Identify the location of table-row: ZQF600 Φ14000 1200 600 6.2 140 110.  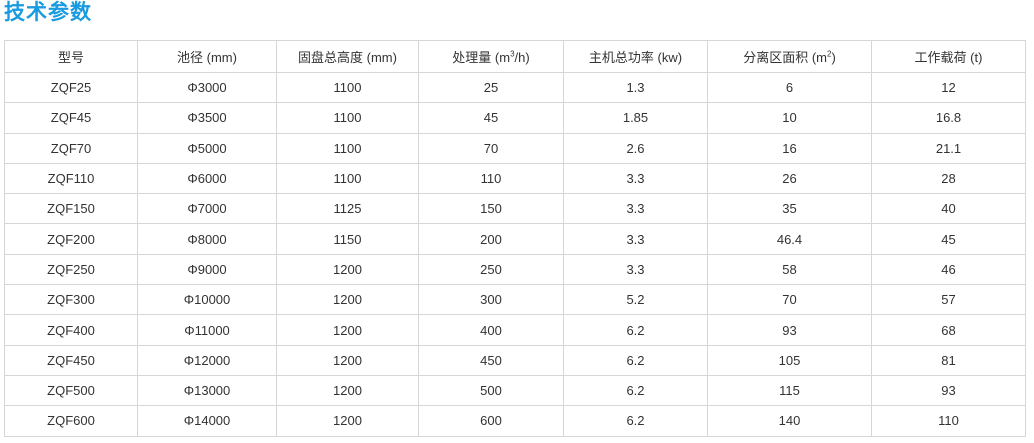
(515, 421).